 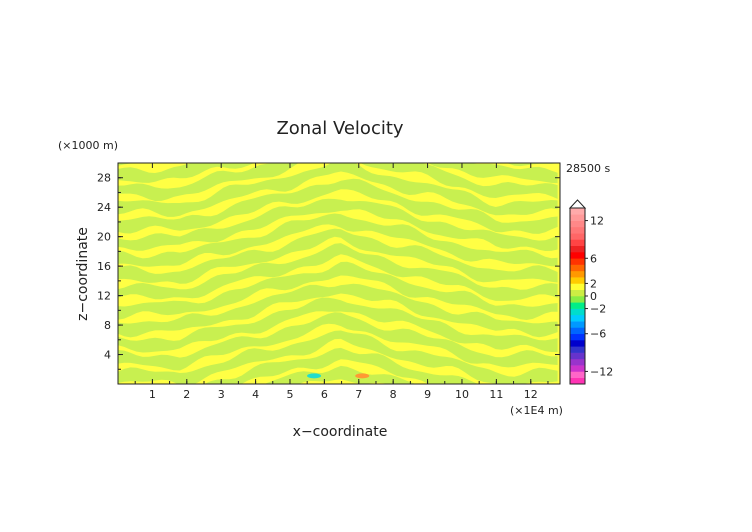 What do you see at coordinates (107, 325) in the screenshot?
I see `y-tick-label: 8` at bounding box center [107, 325].